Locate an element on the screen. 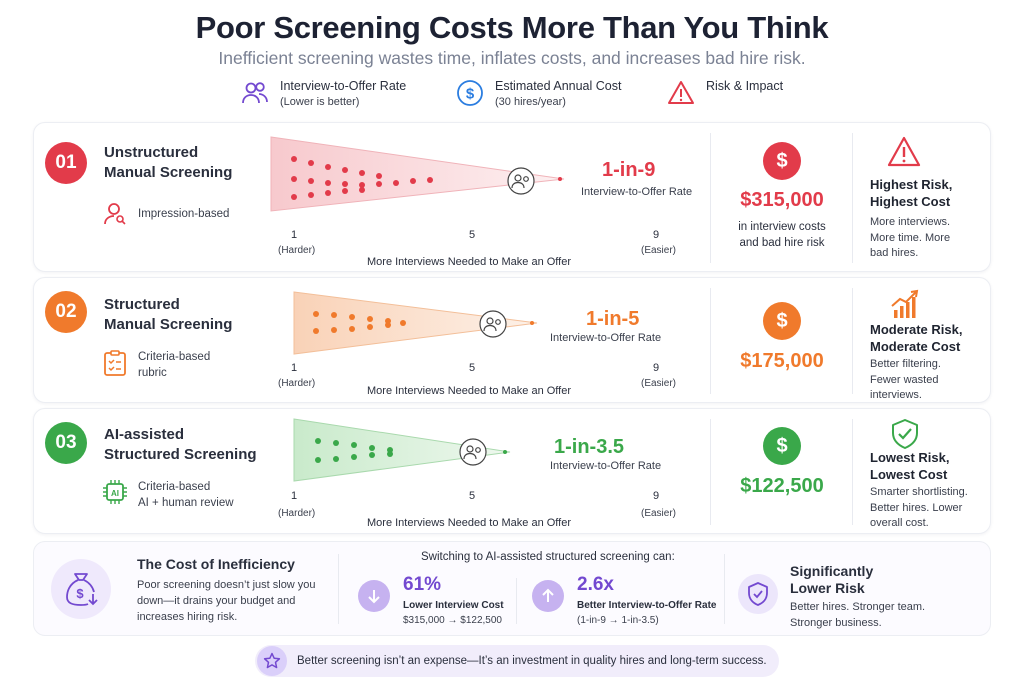 Image resolution: width=1024 pixels, height=683 pixels. row-tag: Criteria-based rubric is located at coordinates (156, 365).